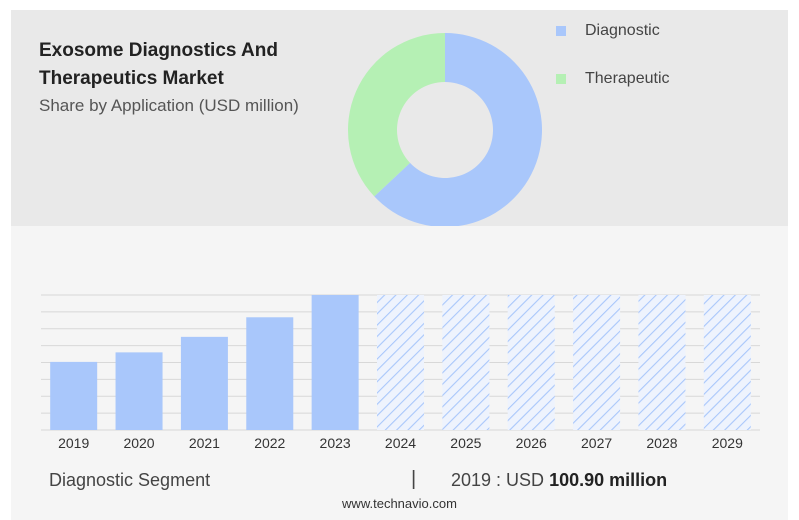 The height and width of the screenshot is (520, 799). What do you see at coordinates (531, 443) in the screenshot?
I see `x-tick-label: 2026` at bounding box center [531, 443].